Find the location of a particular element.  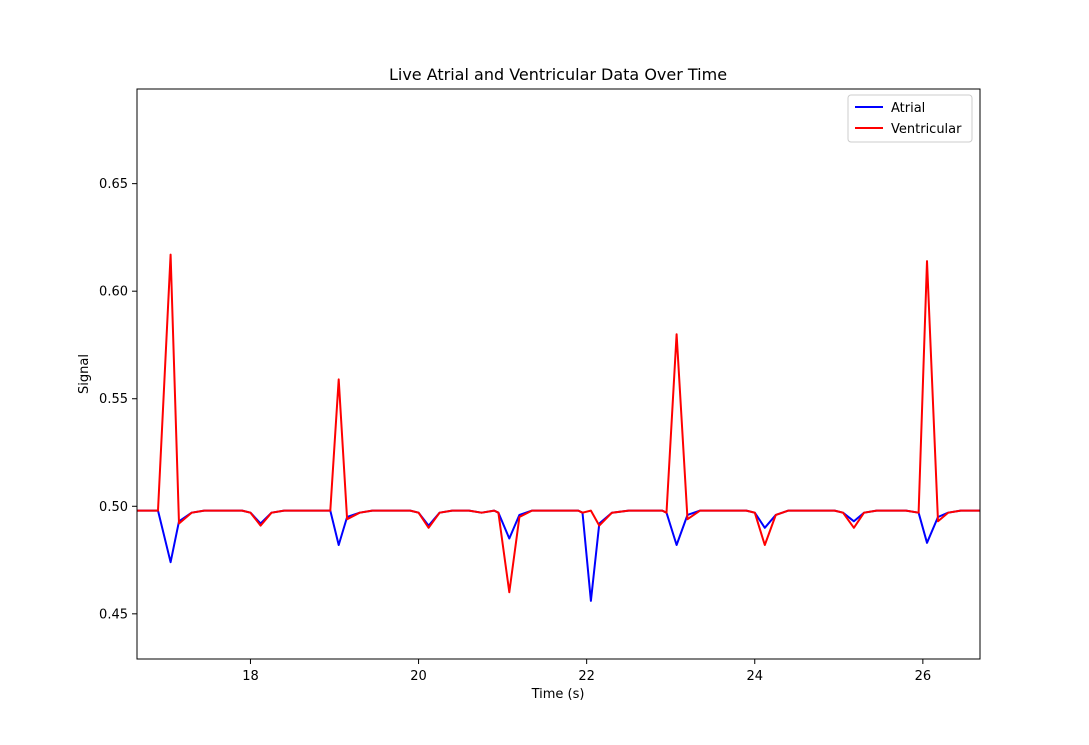

y-tick-label: 0.45 is located at coordinates (113, 614).